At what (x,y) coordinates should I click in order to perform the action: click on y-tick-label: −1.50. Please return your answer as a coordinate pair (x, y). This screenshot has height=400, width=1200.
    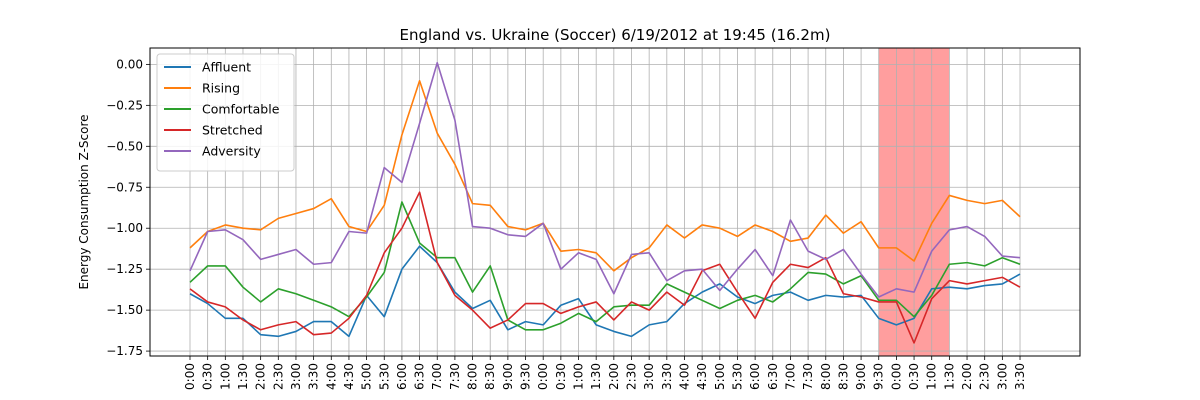
    Looking at the image, I should click on (124, 310).